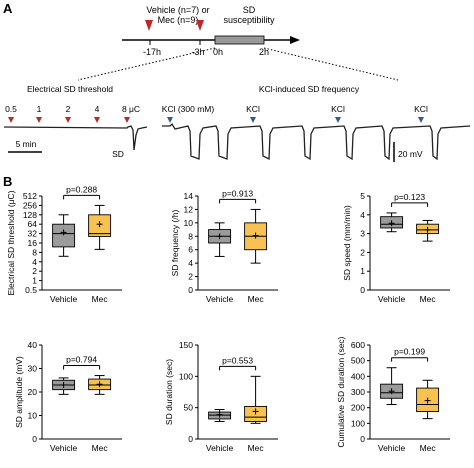 The width and height of the screenshot is (474, 468). I want to click on tick-label-4: 2h, so click(264, 52).